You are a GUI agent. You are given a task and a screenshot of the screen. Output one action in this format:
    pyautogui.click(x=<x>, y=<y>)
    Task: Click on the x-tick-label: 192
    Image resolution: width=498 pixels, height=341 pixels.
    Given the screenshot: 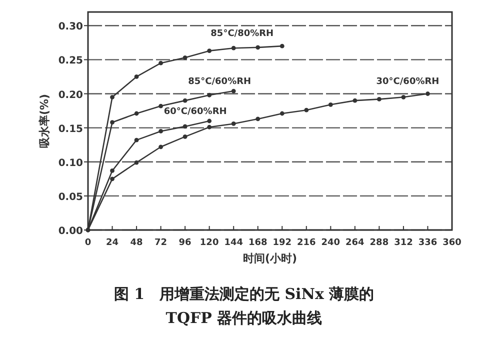 What is the action you would take?
    pyautogui.click(x=282, y=243)
    